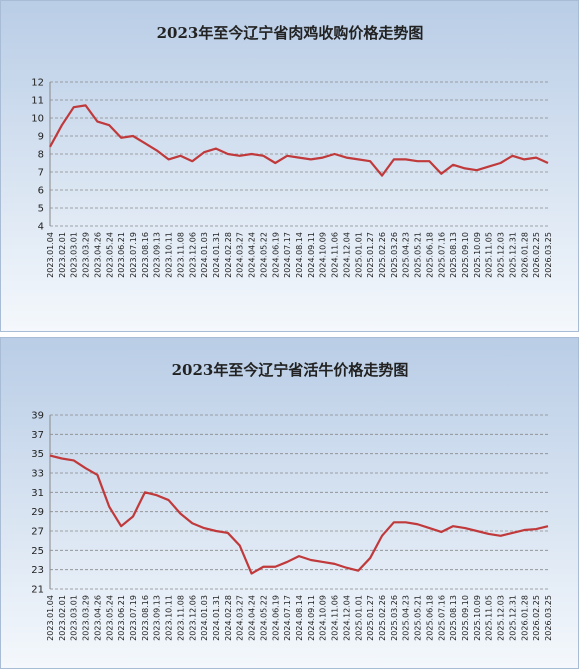  Describe the element at coordinates (216, 618) in the screenshot. I see `x-tick-label: 2024.01.31` at that location.